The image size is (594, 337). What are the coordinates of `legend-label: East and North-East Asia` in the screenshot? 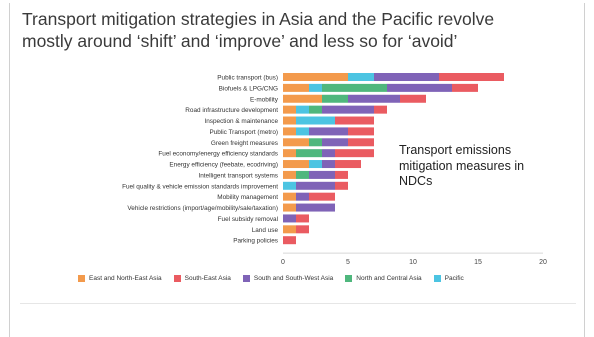 It's located at (125, 278).